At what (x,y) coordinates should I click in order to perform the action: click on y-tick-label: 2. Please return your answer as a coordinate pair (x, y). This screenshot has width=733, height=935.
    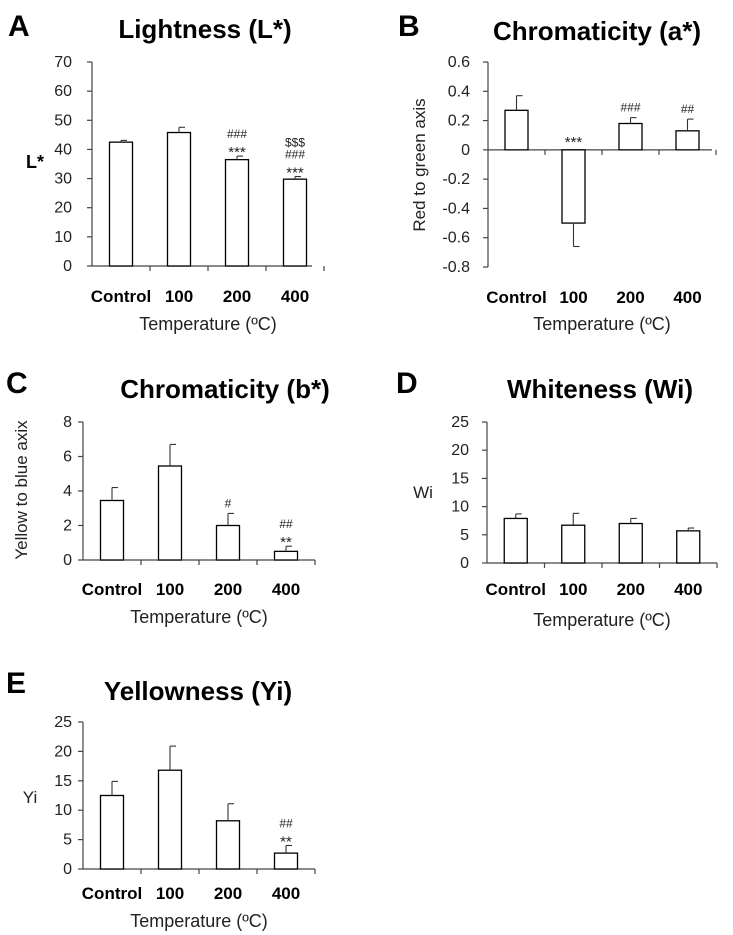
    Looking at the image, I should click on (67, 526).